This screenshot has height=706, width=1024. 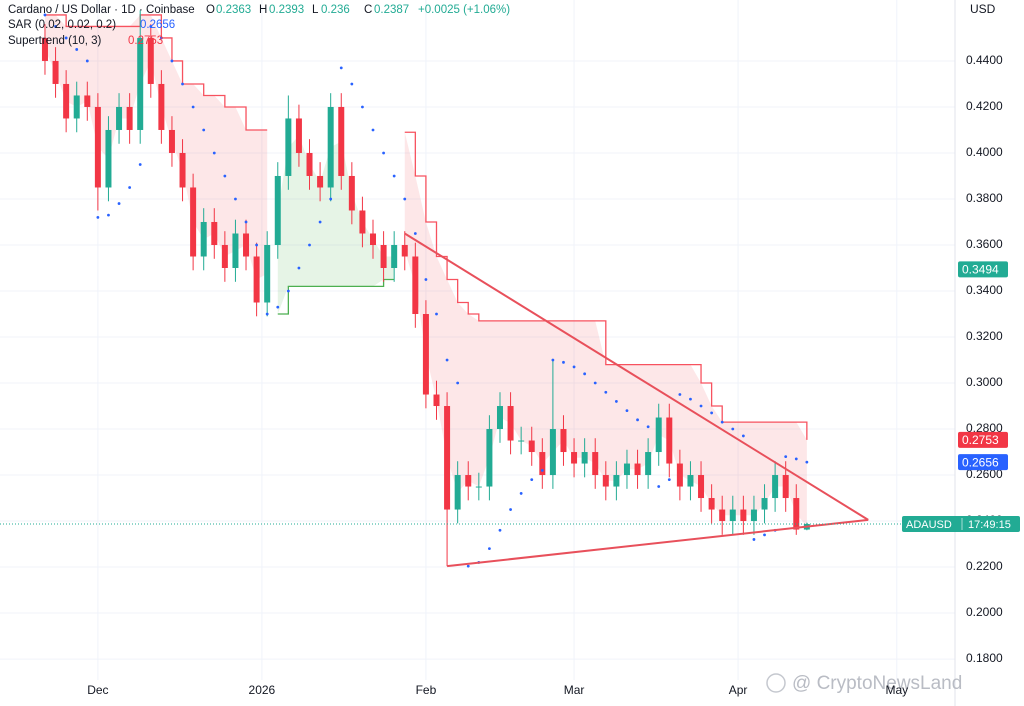 What do you see at coordinates (97, 690) in the screenshot?
I see `x-tick-label: Dec` at bounding box center [97, 690].